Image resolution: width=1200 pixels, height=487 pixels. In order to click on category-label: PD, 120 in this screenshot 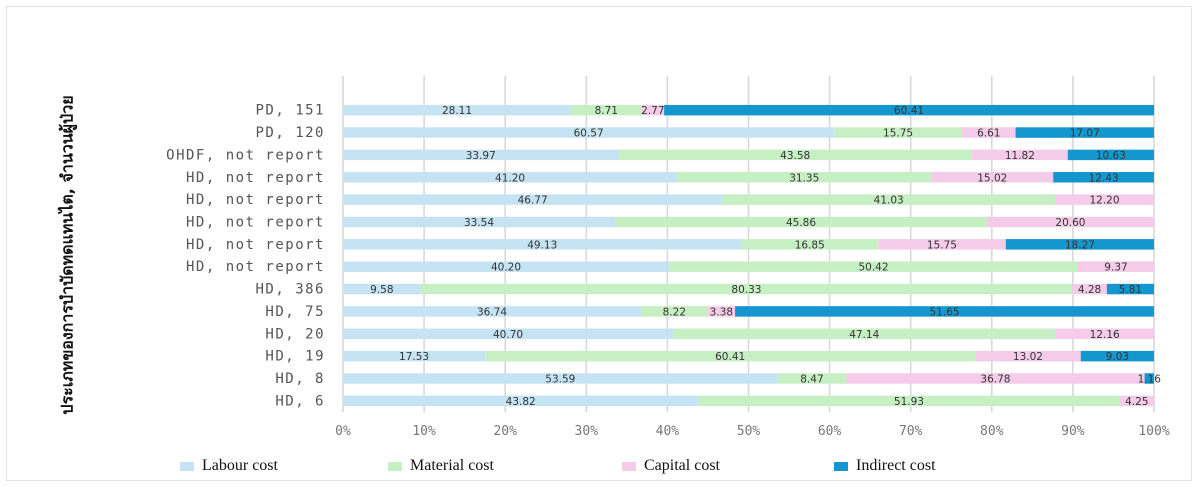, I will do `click(290, 133)`.